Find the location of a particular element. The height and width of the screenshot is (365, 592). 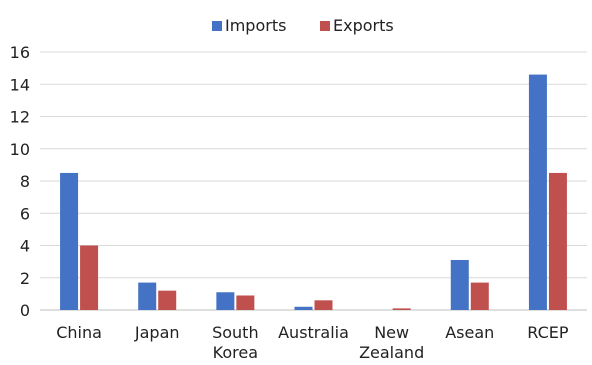

bar-imports-australia is located at coordinates (303, 308).